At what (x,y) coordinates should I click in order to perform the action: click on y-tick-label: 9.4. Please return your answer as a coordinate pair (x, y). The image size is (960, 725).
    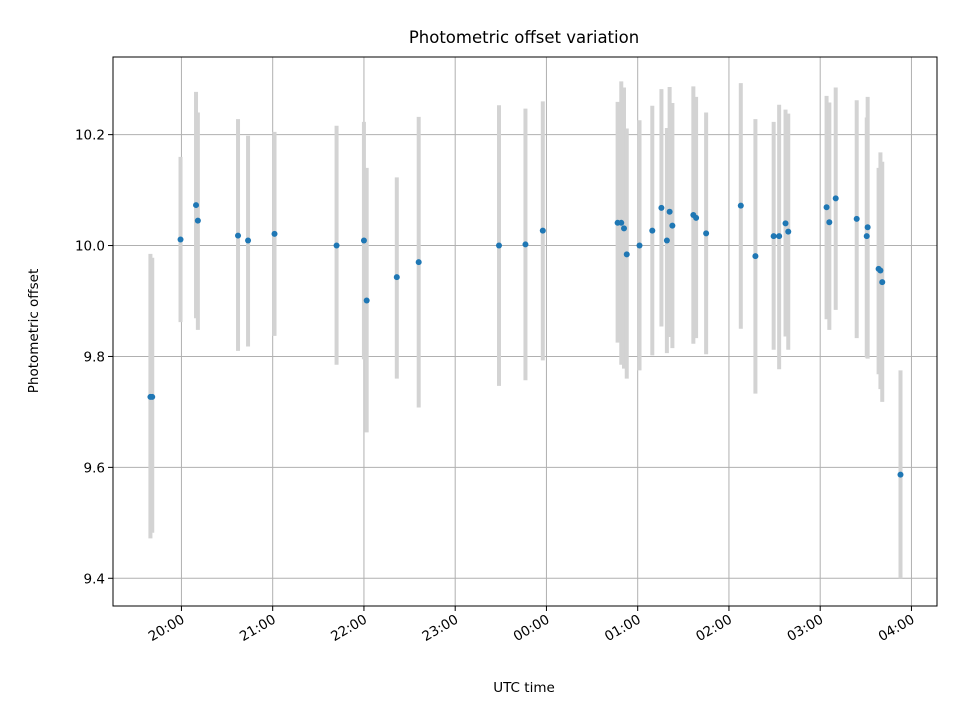
    Looking at the image, I should click on (94, 579).